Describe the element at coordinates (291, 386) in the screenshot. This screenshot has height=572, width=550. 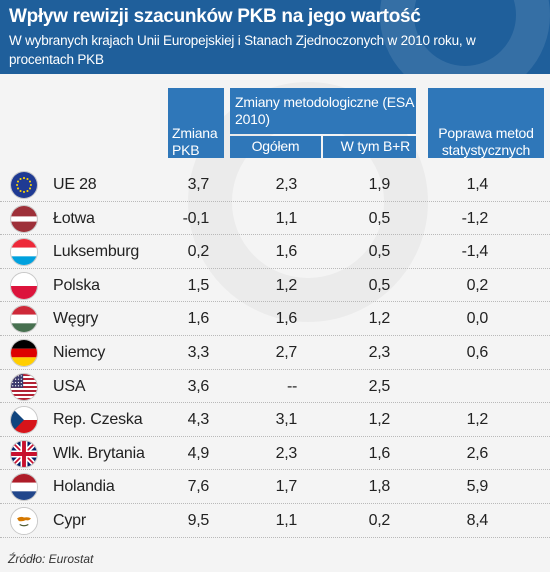
I see `value-ogolem: --` at that location.